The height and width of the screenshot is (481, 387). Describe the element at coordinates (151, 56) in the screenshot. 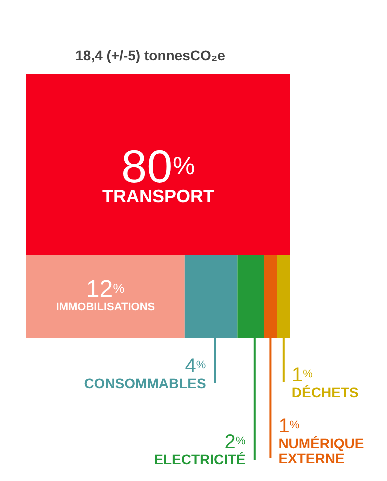

I see `text: 18,4 (+/-5) tonnesCO₂e` at that location.